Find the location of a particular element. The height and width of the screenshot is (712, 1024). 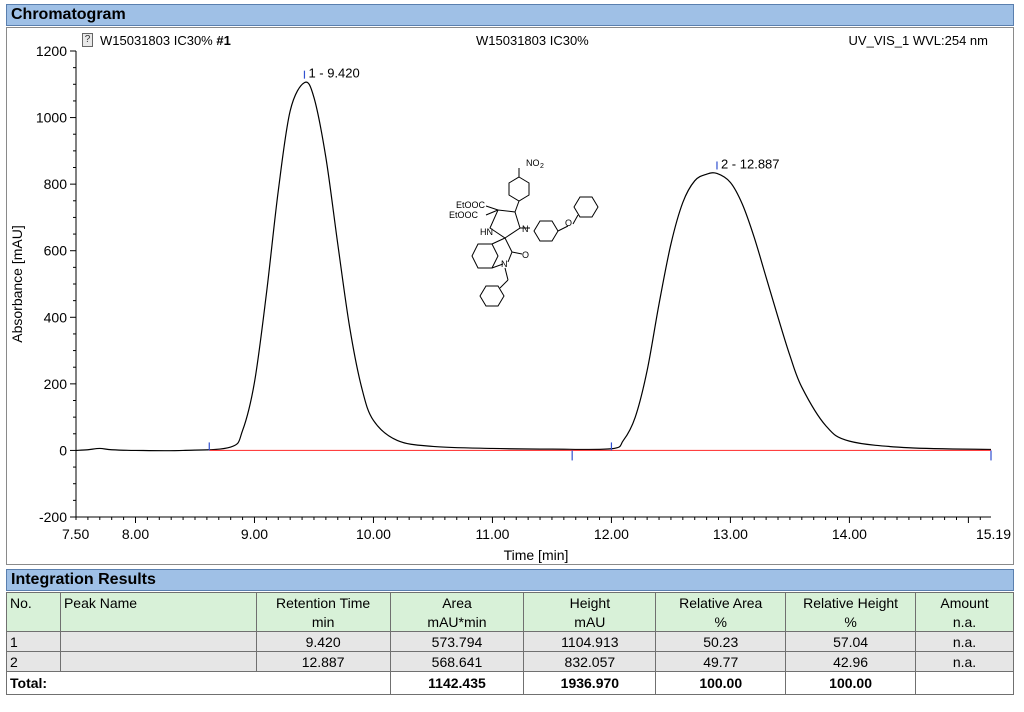

cell-relative-height: 42.96 is located at coordinates (851, 661).